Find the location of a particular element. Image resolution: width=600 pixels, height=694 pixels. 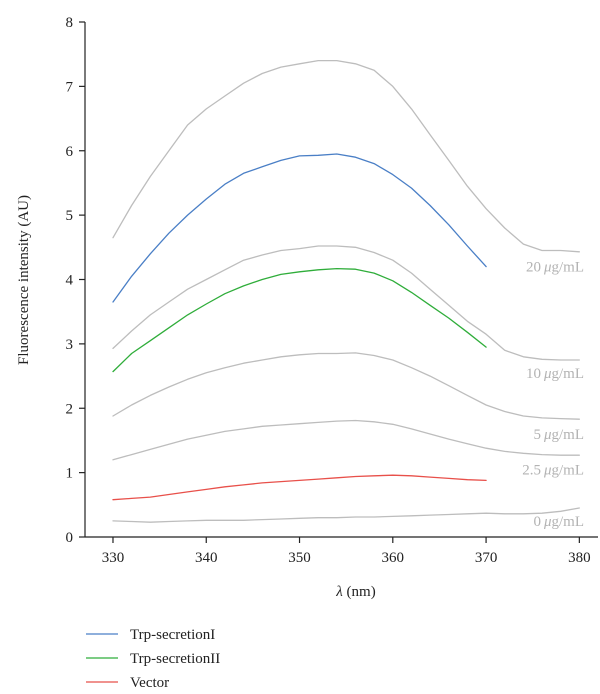

legend: Trp-secretionI Trp-secretionII Vector is located at coordinates (153, 659).